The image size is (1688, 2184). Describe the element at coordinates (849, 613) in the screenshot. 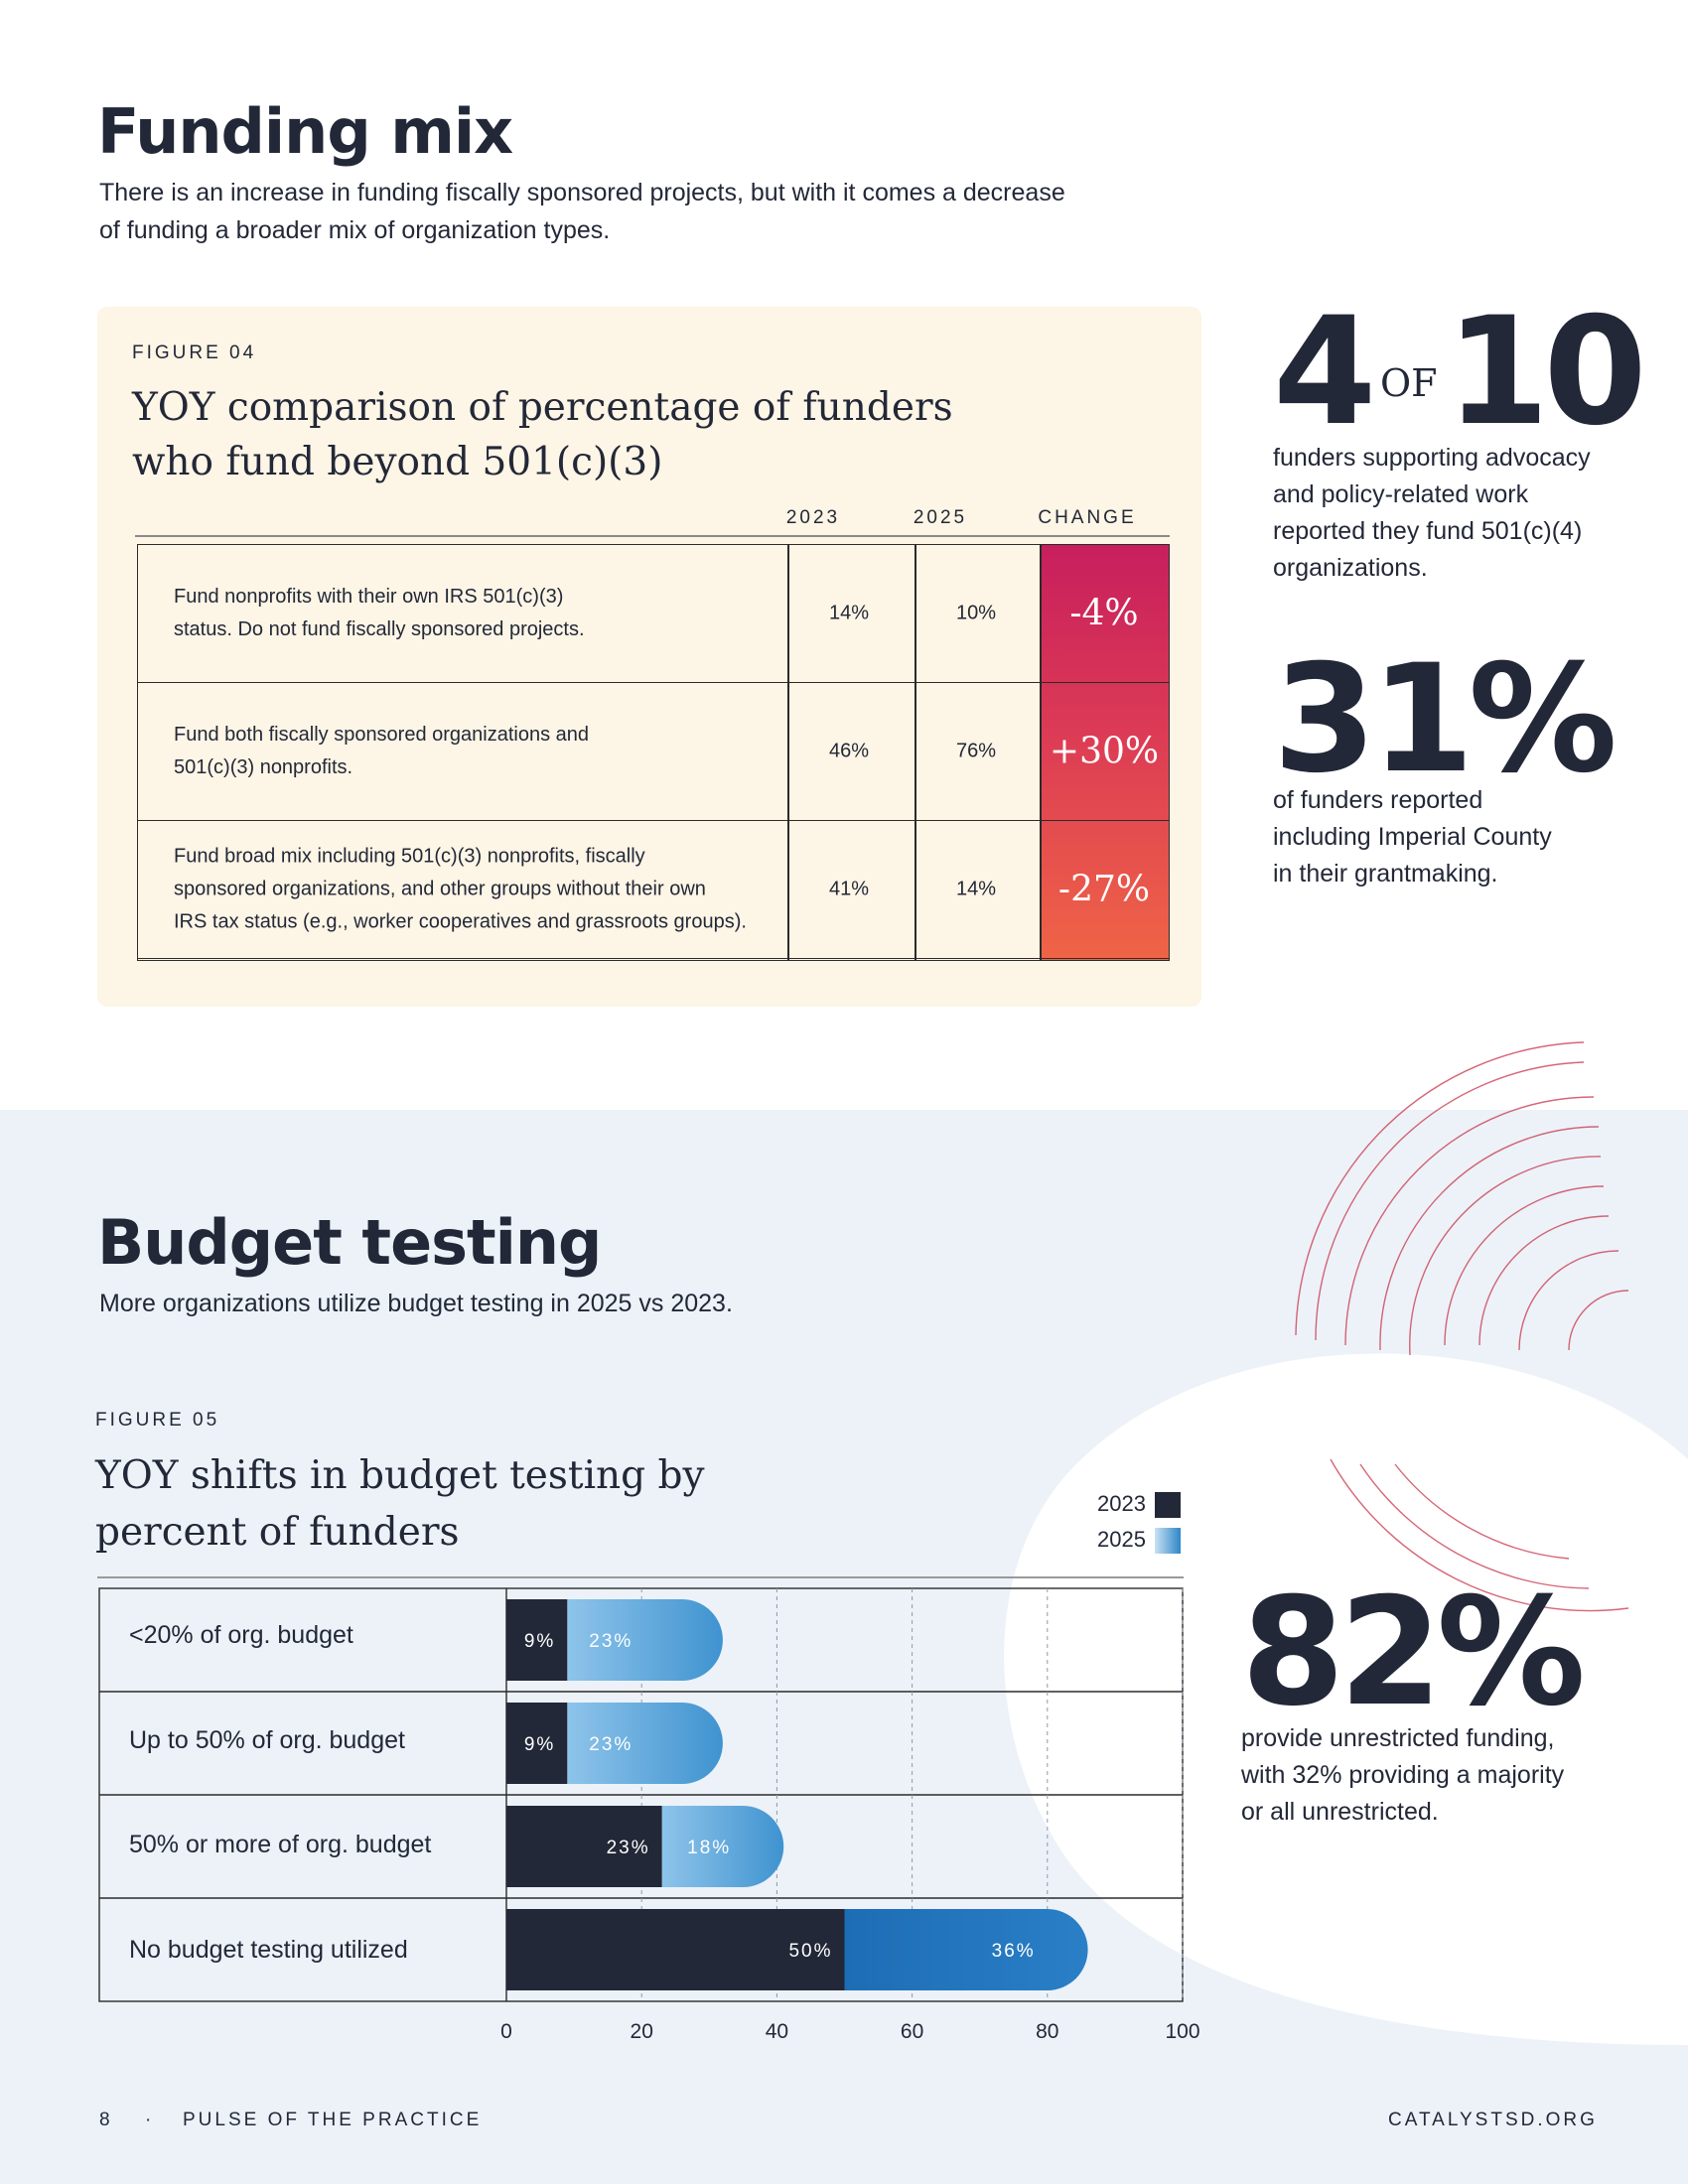

I see `value-2023: 14%` at that location.